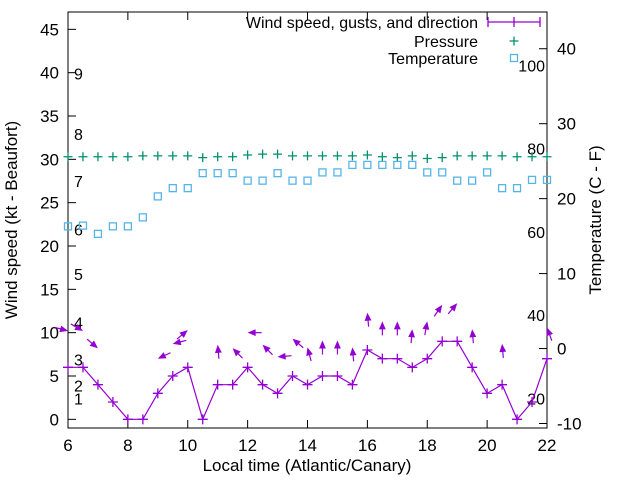  Describe the element at coordinates (433, 59) in the screenshot. I see `legend-label-temperature: Temperature` at that location.